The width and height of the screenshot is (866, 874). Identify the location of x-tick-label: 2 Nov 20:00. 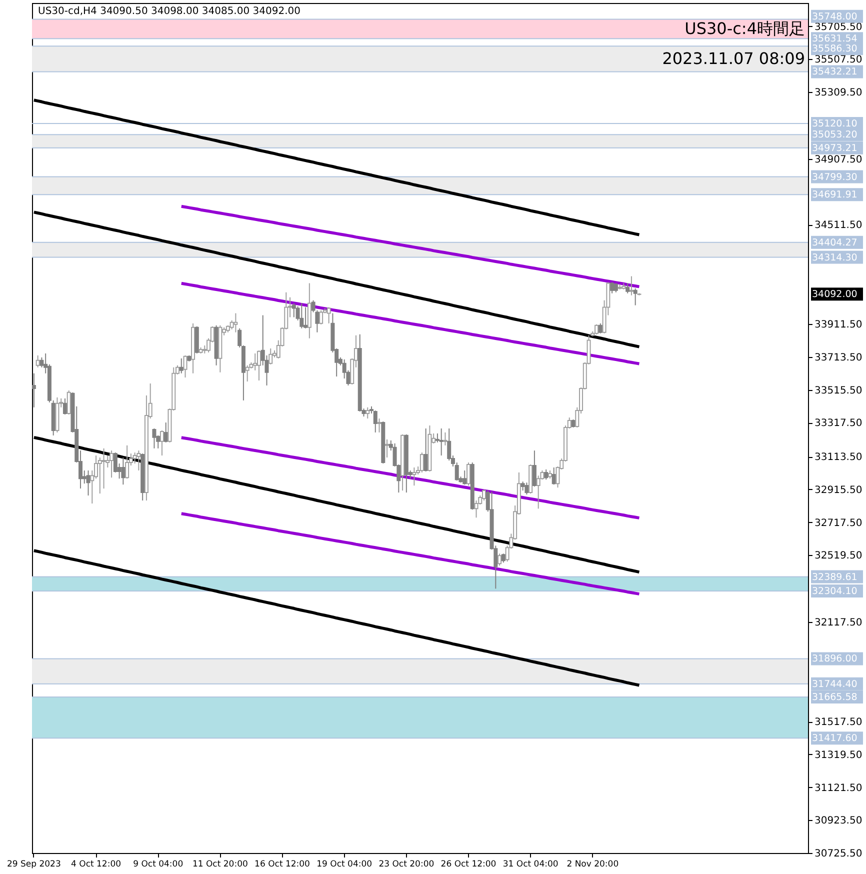
(592, 865).